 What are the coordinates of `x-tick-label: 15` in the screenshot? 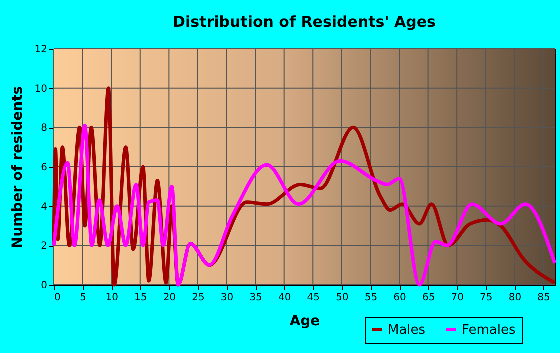 It's located at (141, 298).